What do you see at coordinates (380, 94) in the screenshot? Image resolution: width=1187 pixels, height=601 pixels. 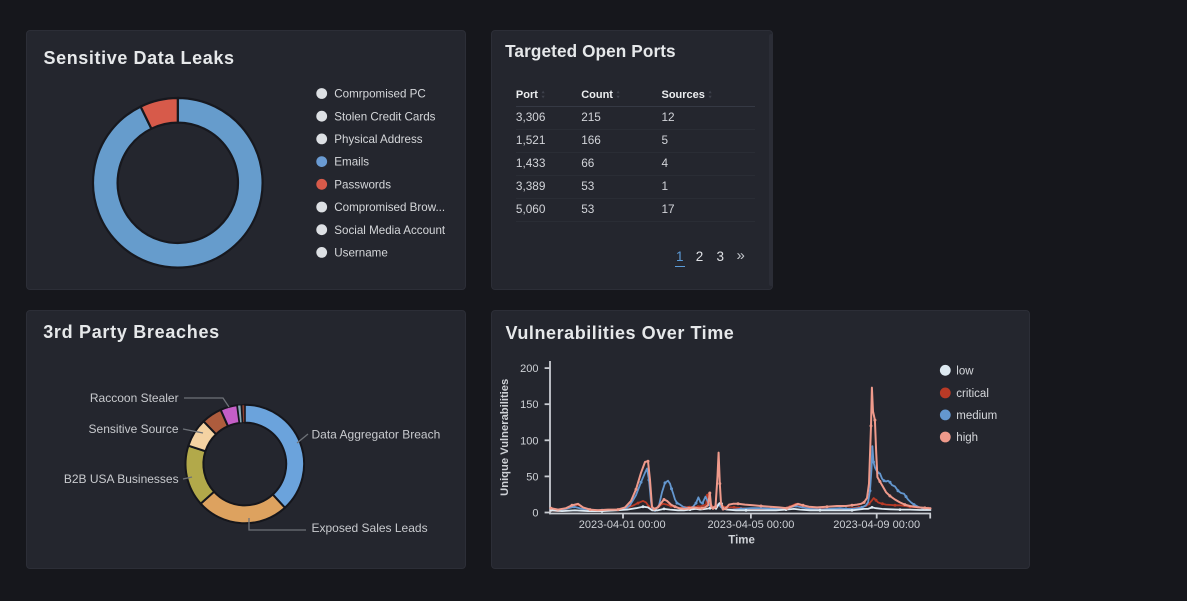 I see `svg-text: Comrpomised PC` at bounding box center [380, 94].